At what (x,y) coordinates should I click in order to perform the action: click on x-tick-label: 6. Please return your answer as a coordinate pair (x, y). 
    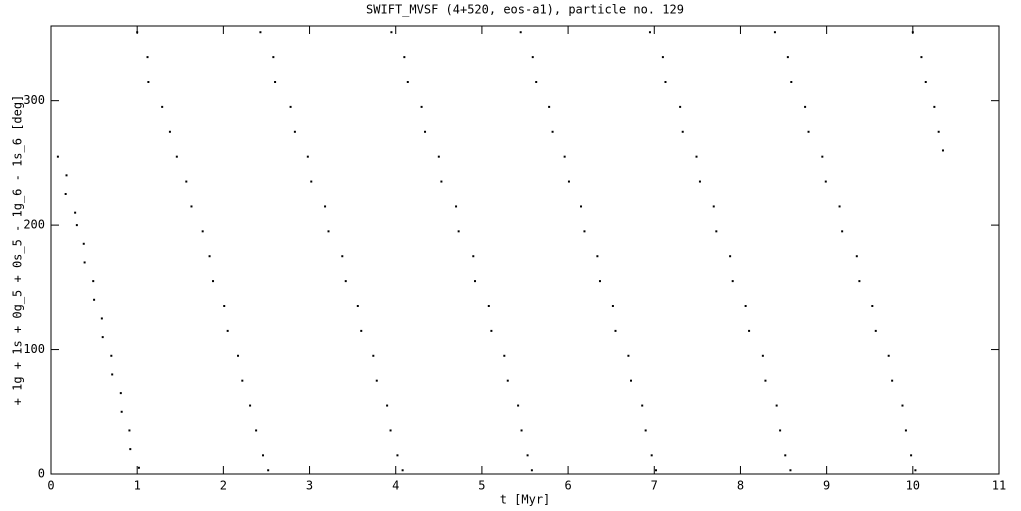
    Looking at the image, I should click on (567, 486).